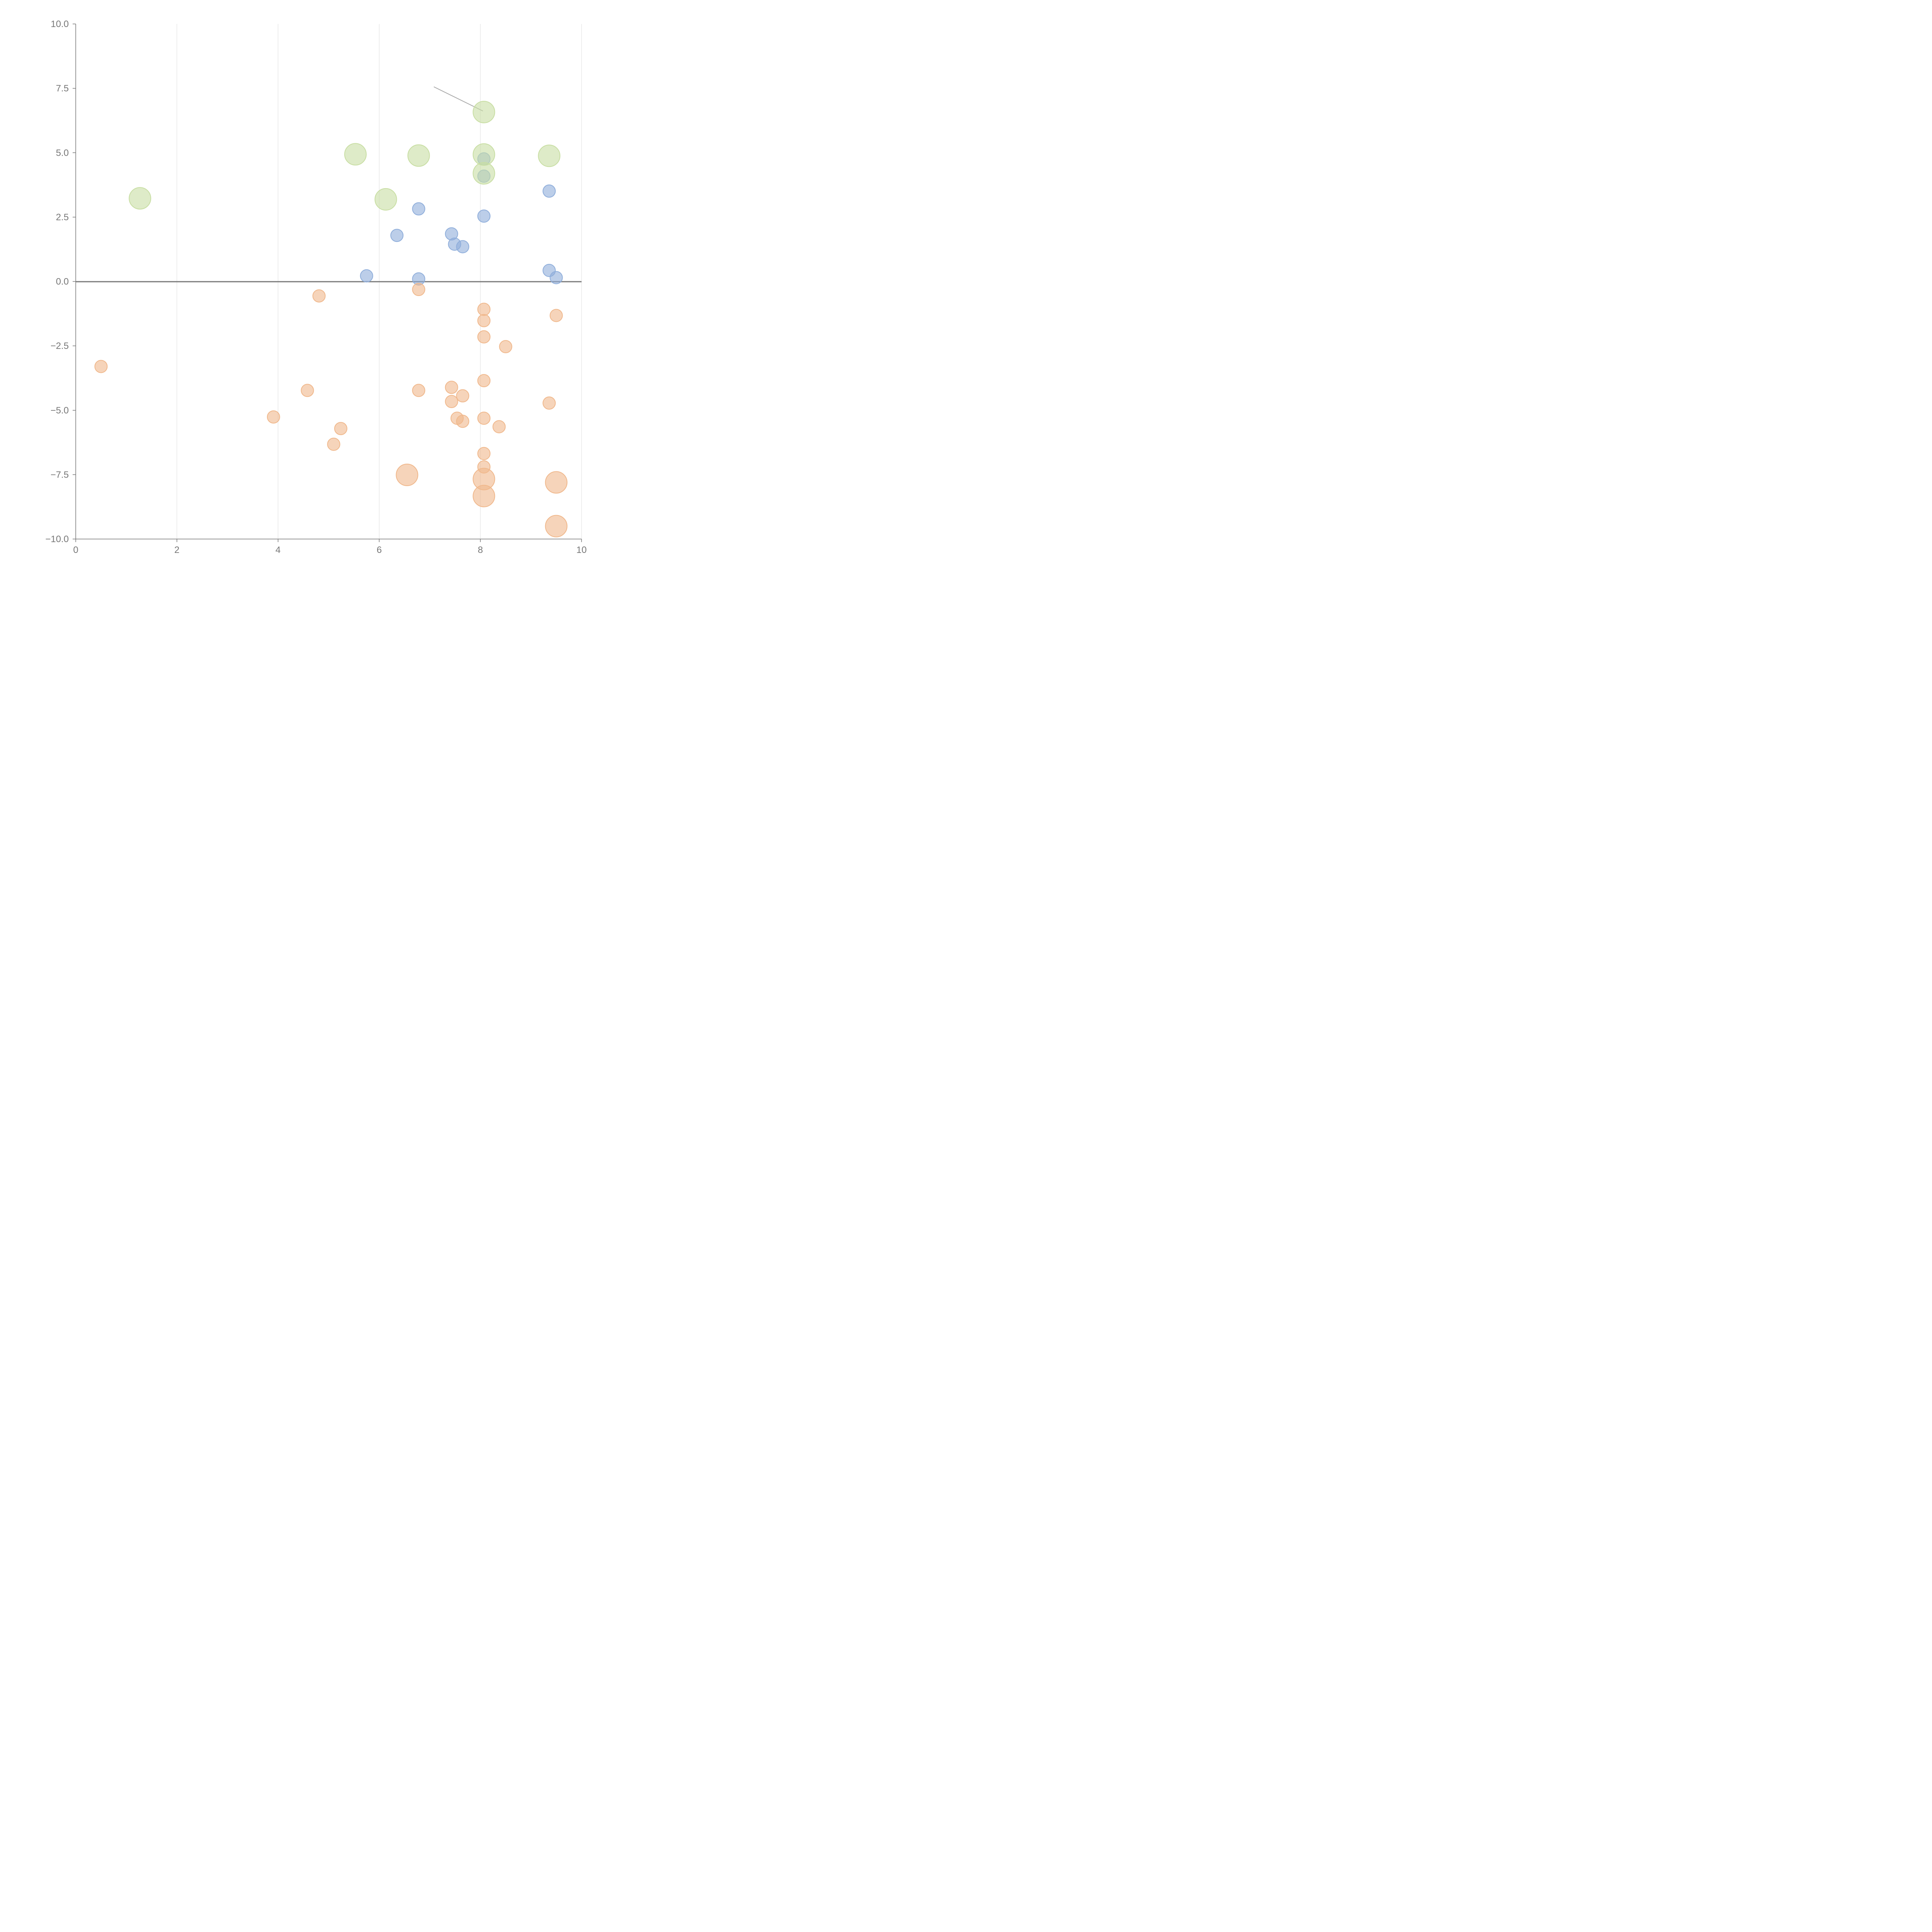 The height and width of the screenshot is (1932, 1932). Describe the element at coordinates (481, 550) in the screenshot. I see `x-tick-label: 8` at that location.